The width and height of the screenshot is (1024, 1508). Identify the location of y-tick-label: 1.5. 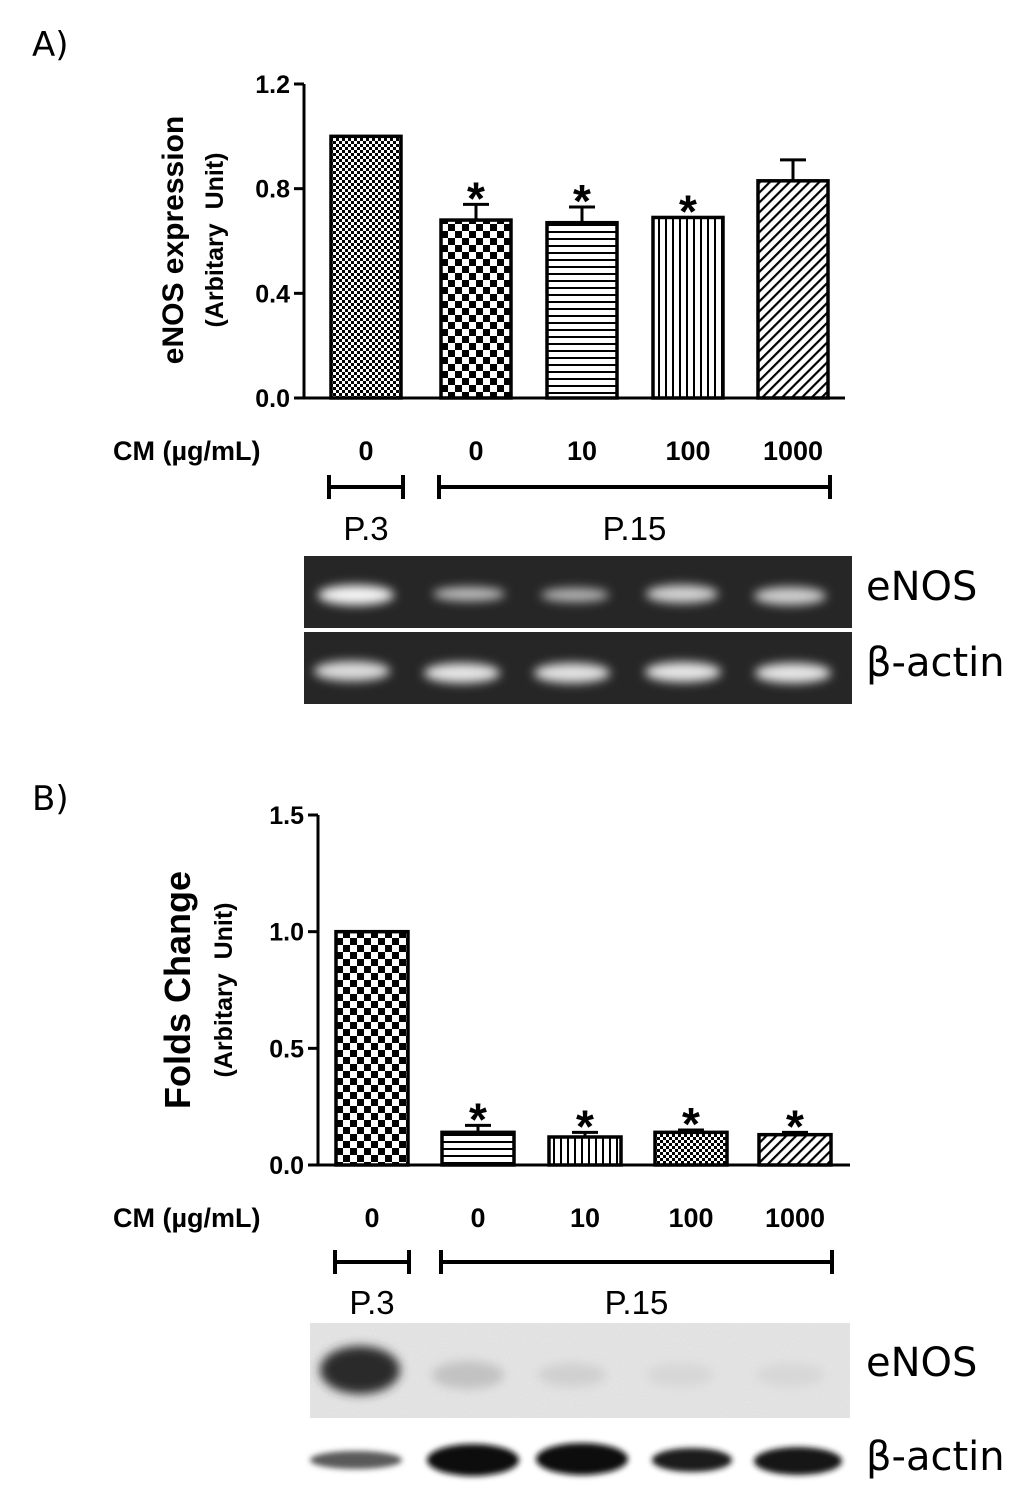
(286, 816).